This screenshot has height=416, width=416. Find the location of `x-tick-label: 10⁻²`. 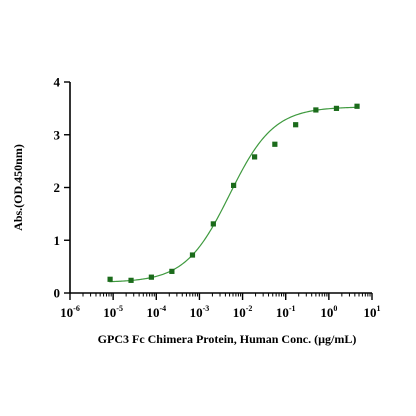

x-tick-label: 10⁻² is located at coordinates (243, 312).